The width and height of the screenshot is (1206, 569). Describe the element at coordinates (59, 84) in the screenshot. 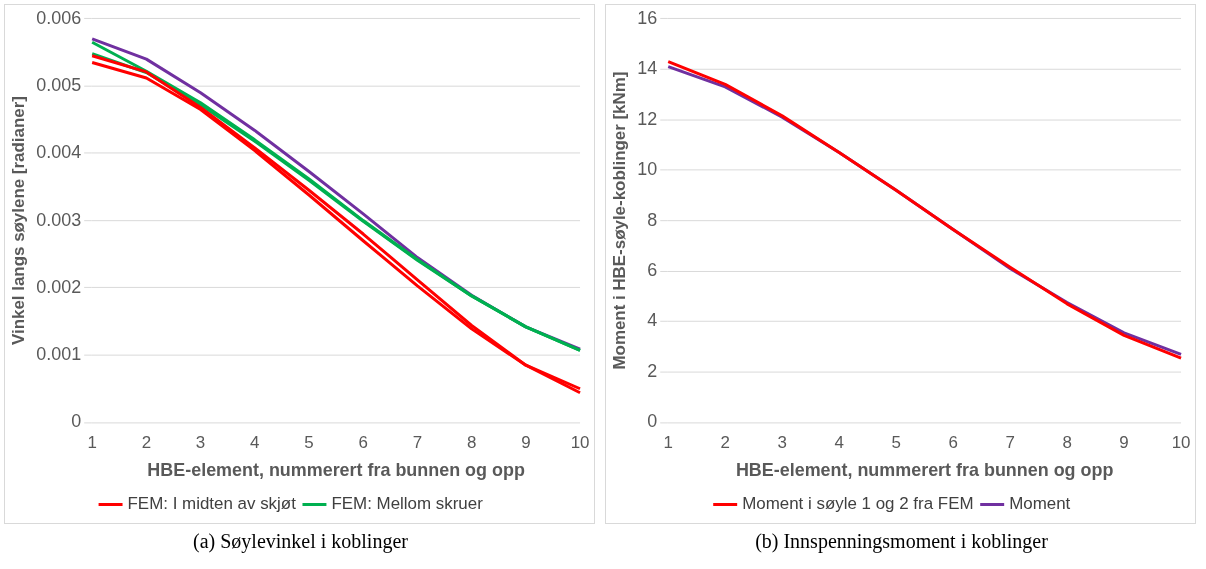

I see `y-tick-label: 0.005` at that location.